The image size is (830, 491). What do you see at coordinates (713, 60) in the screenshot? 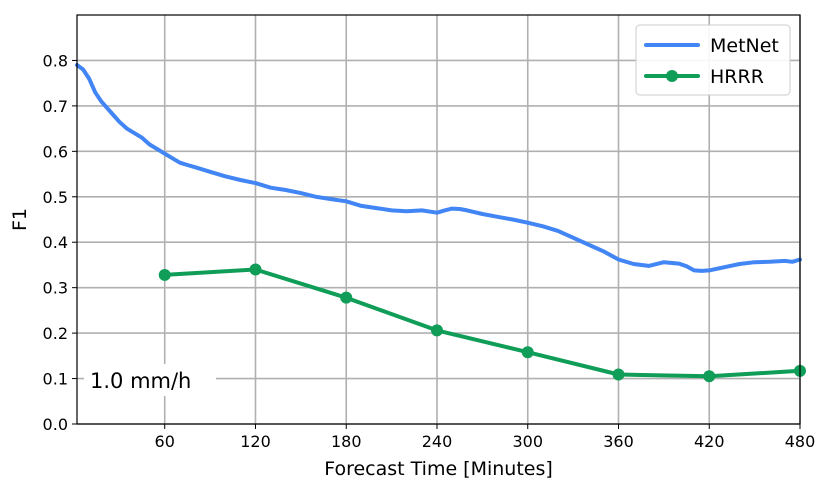
I see `legend: MetNet HRRR` at bounding box center [713, 60].